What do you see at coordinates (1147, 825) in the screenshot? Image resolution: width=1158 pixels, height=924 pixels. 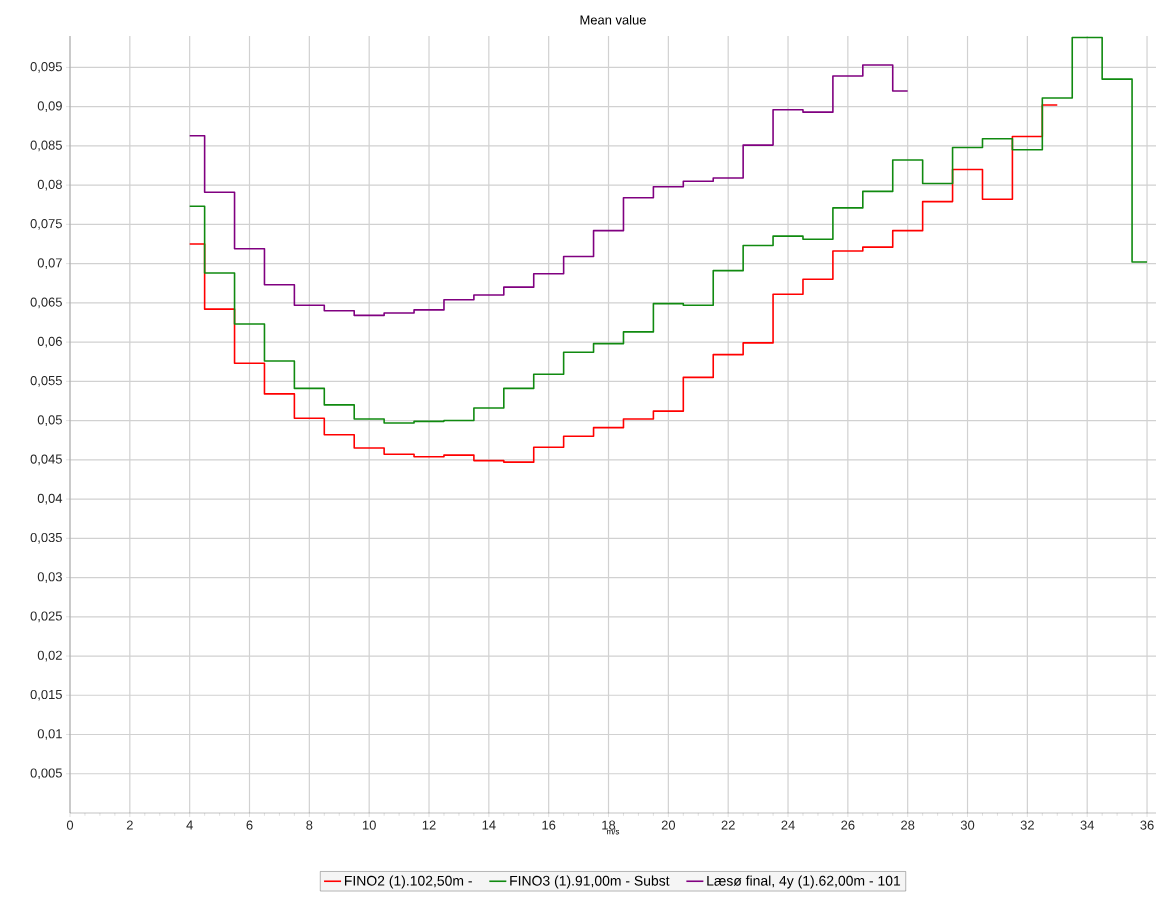 I see `x-tick-label: 36` at bounding box center [1147, 825].